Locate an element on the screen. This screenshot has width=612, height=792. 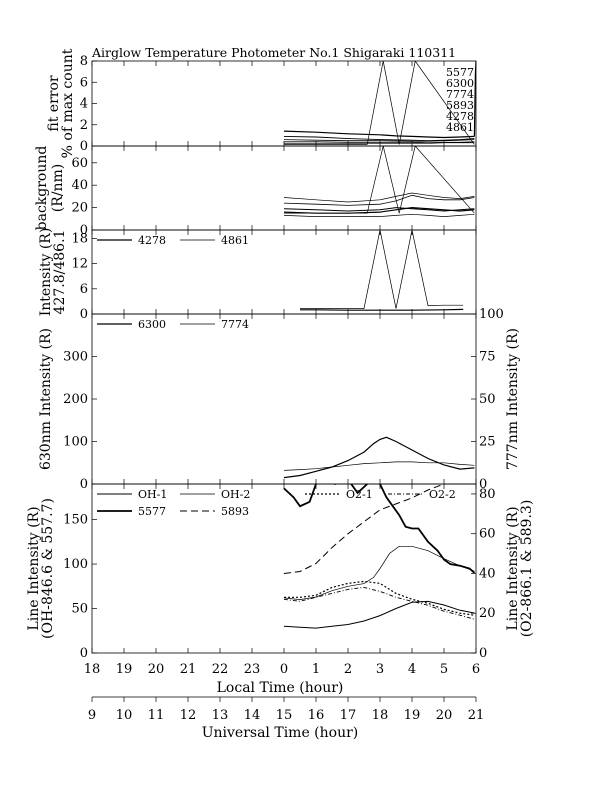
legend-label: OH-1 is located at coordinates (152, 494).